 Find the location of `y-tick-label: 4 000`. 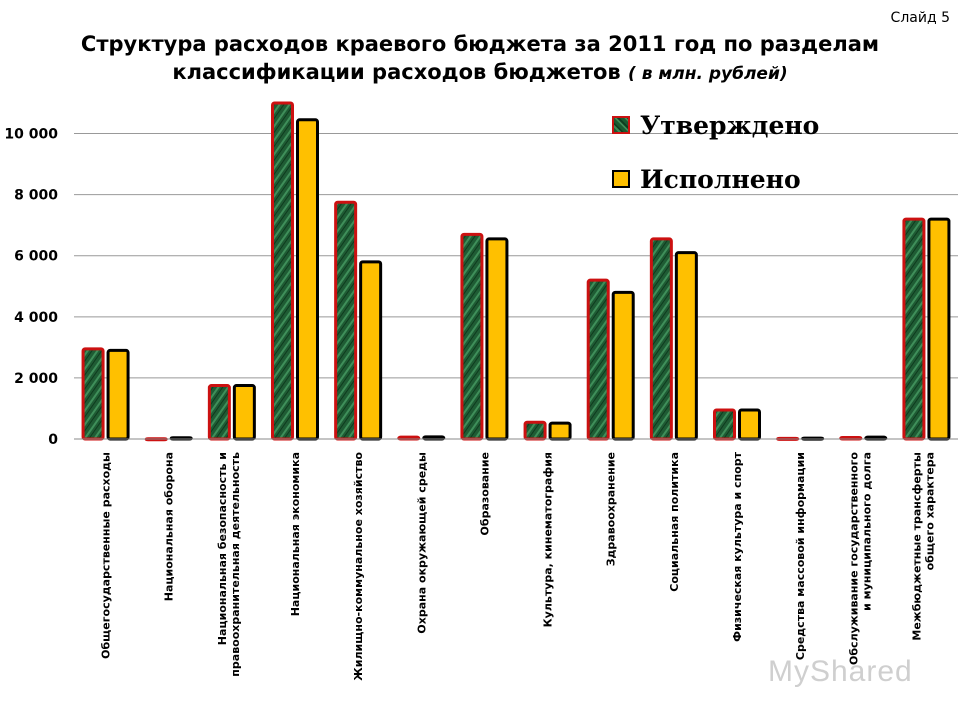

y-tick-label: 4 000 is located at coordinates (36, 318).